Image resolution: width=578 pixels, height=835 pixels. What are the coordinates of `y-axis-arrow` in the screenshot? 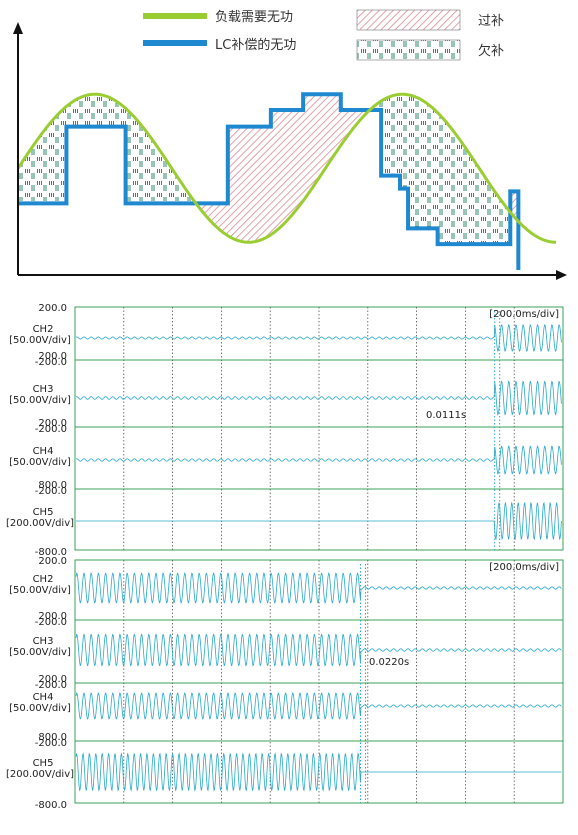 It's located at (18, 28).